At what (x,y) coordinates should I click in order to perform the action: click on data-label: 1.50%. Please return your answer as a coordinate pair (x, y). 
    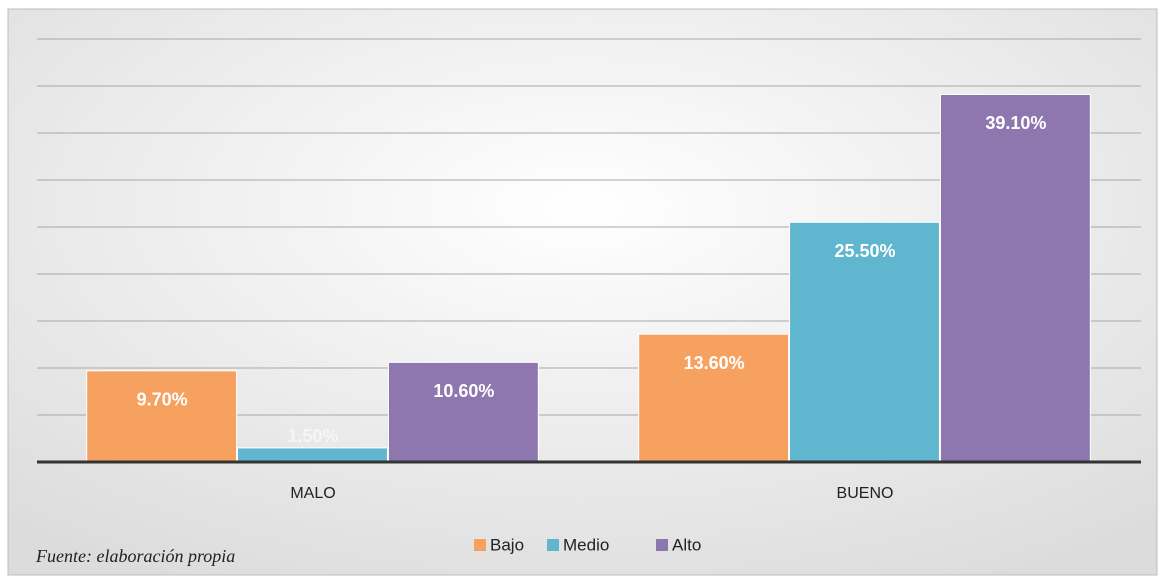
    Looking at the image, I should click on (312, 436).